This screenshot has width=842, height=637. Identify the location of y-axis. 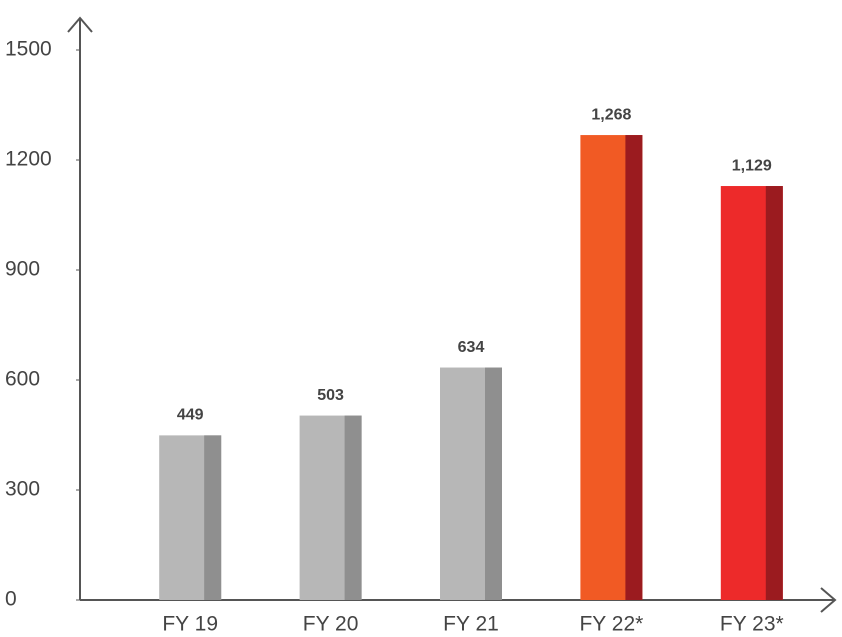
(80, 308).